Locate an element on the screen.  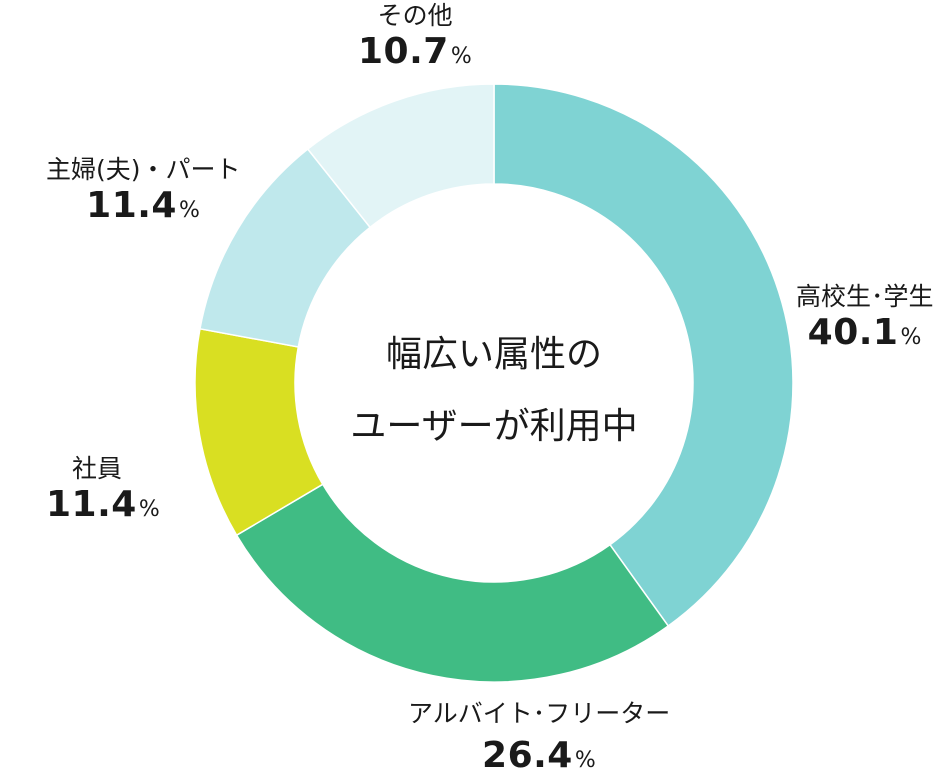
slice-name: 主婦(夫)・パート is located at coordinates (143, 169).